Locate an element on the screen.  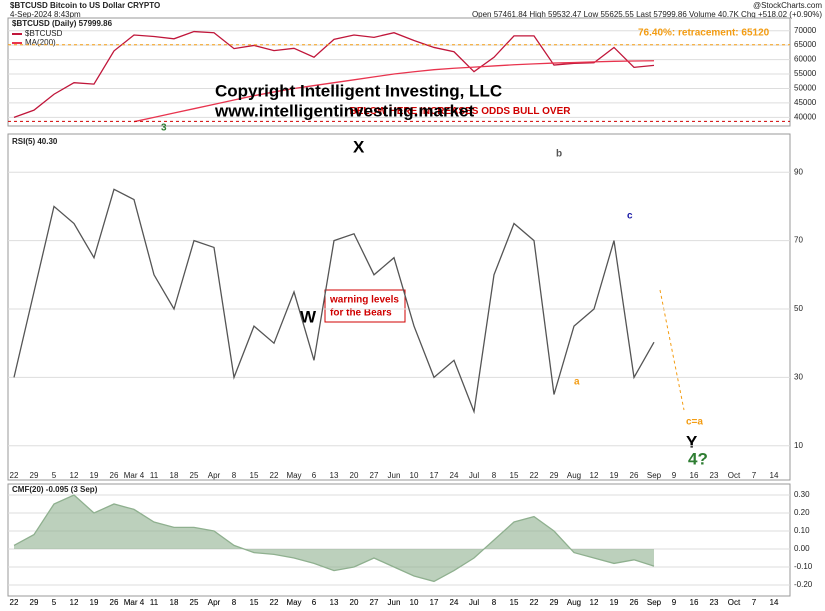
panel-title: $BTCUSD (Daily) 57999.86 is located at coordinates (62, 23).